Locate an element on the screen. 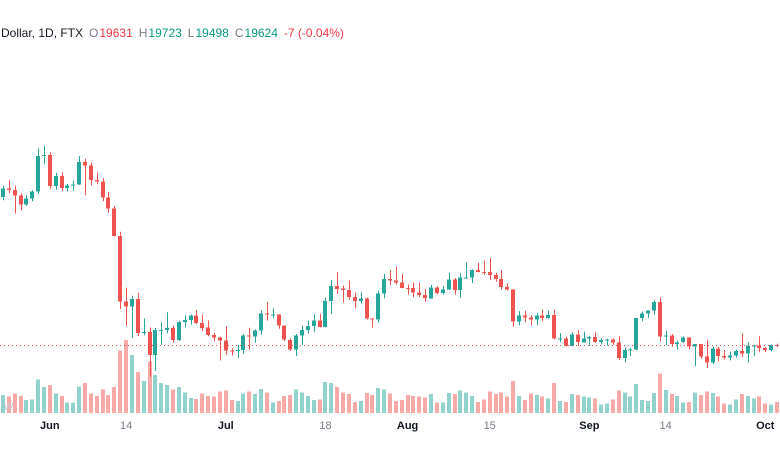 The width and height of the screenshot is (780, 470). symbol-title: Dollar, 1D, FTX is located at coordinates (42, 33).